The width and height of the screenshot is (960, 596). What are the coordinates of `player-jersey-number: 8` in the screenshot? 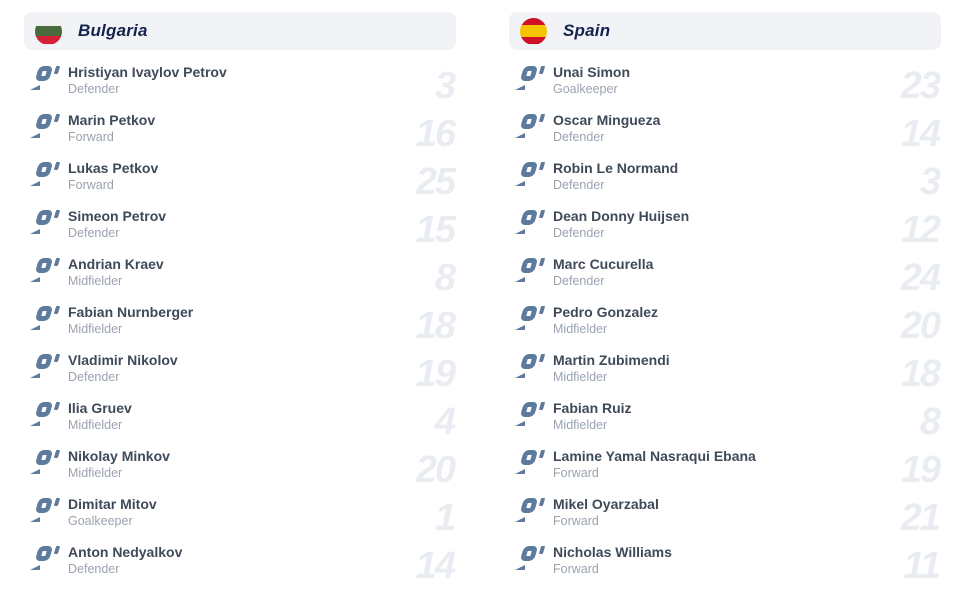 It's located at (930, 422).